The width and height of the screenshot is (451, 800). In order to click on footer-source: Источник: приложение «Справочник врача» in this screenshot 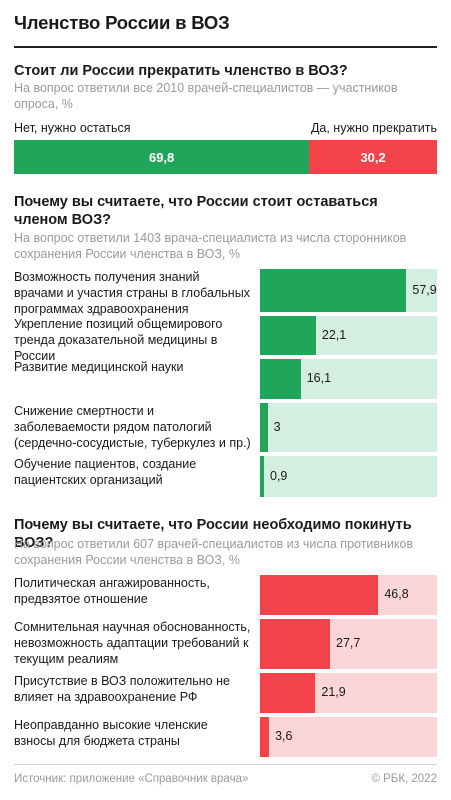, I will do `click(131, 779)`.